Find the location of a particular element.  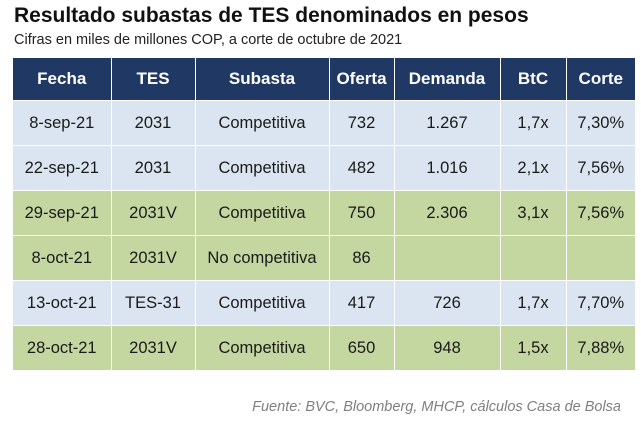

header-corte: Corte is located at coordinates (600, 79).